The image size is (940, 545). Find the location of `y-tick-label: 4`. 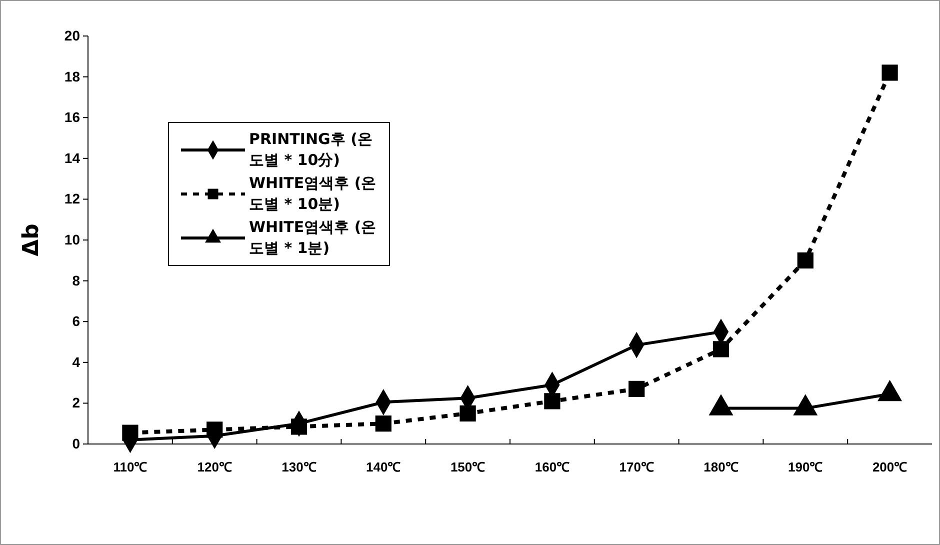

y-tick-label: 4 is located at coordinates (76, 362).